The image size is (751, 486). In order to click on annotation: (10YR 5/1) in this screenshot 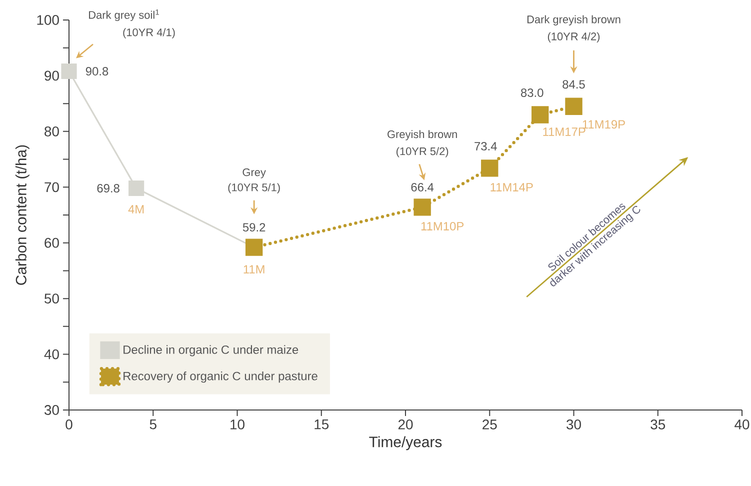, I will do `click(254, 188)`.